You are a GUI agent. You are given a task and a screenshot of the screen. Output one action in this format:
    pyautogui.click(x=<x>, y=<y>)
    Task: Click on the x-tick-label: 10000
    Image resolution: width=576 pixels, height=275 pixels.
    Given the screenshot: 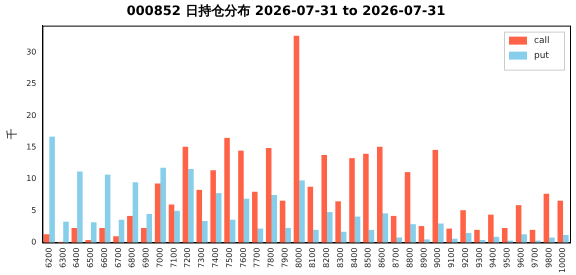 What is the action you would take?
    pyautogui.click(x=563, y=261)
    